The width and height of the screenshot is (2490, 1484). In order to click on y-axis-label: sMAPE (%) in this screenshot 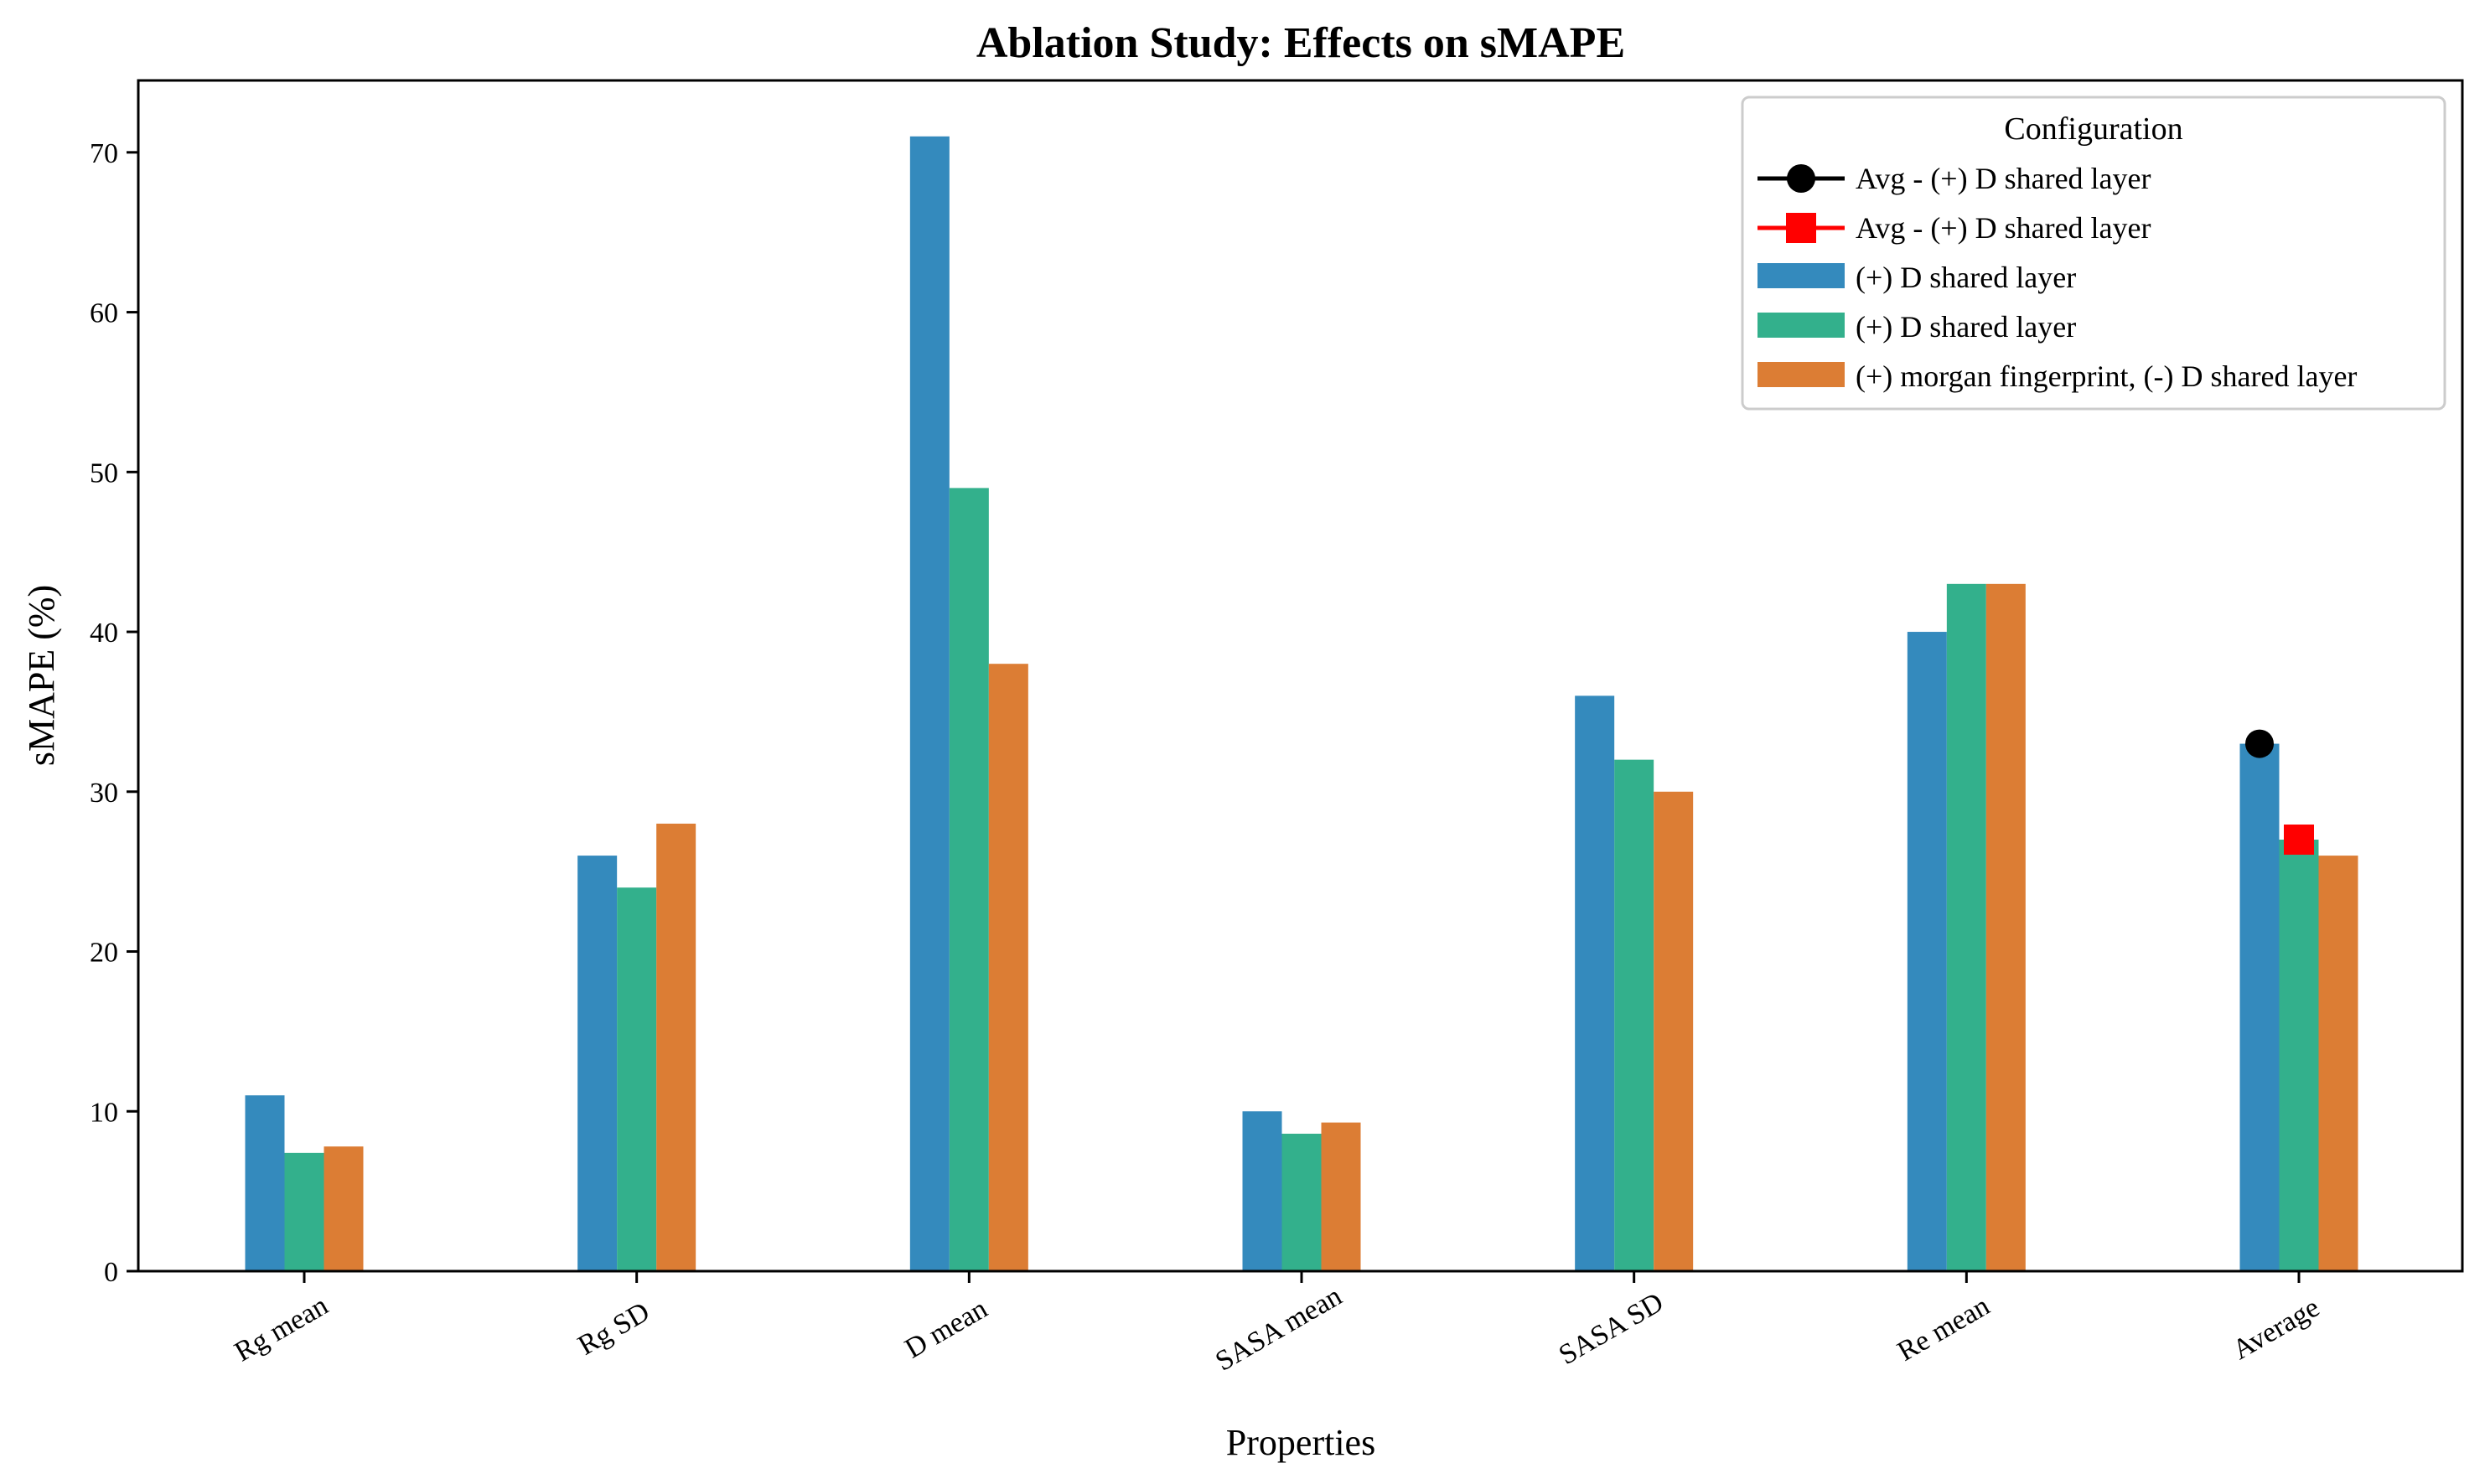, I will do `click(41, 675)`.